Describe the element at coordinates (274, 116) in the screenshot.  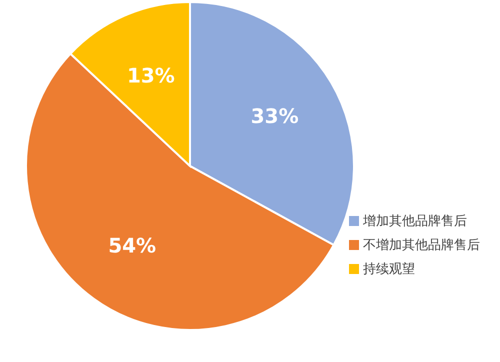
I see `data-label: 33%` at that location.